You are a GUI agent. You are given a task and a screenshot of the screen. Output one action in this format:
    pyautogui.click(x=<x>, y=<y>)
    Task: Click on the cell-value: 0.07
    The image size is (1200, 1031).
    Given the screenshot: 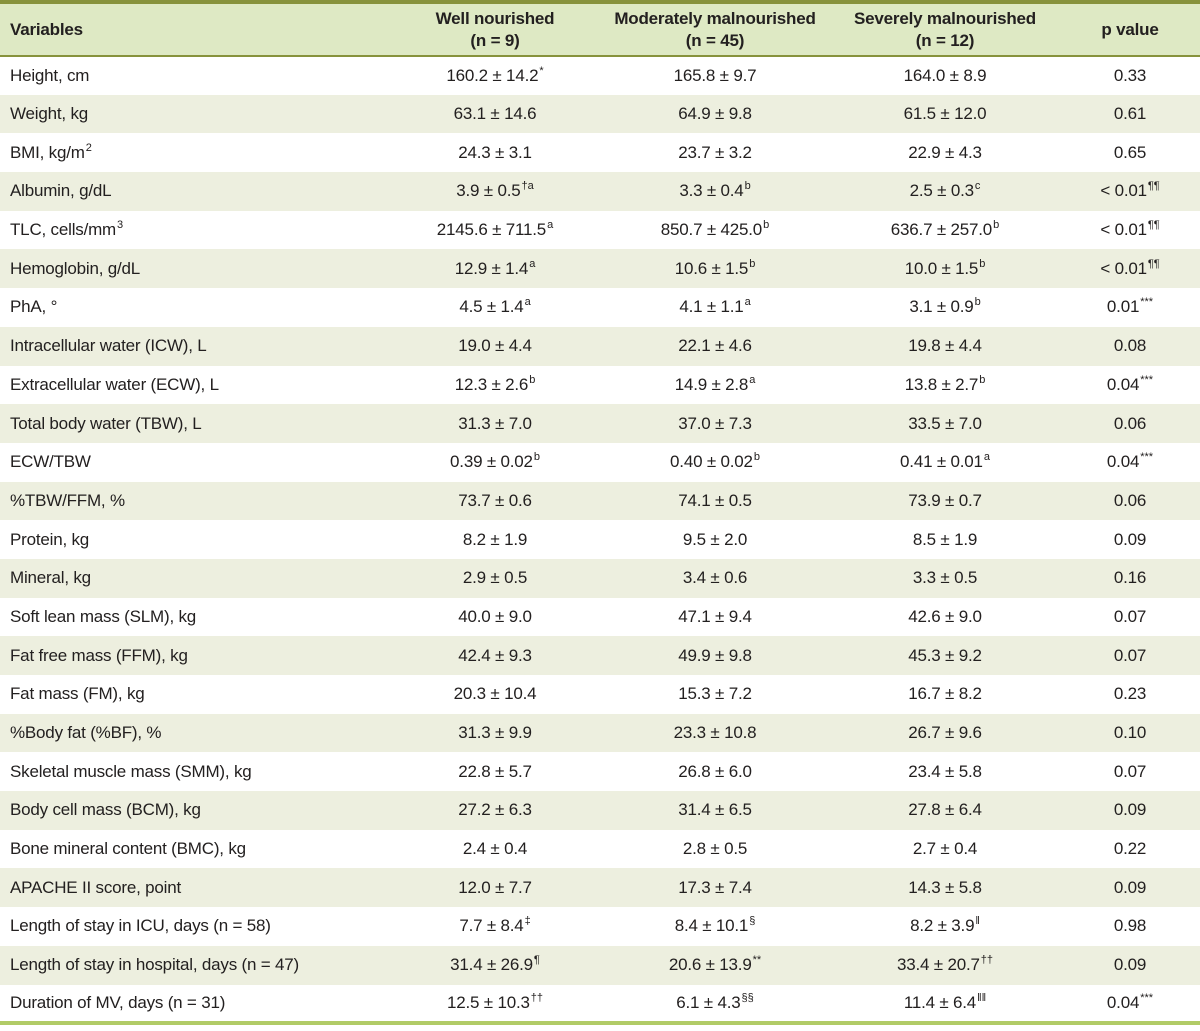 What is the action you would take?
    pyautogui.click(x=1130, y=655)
    